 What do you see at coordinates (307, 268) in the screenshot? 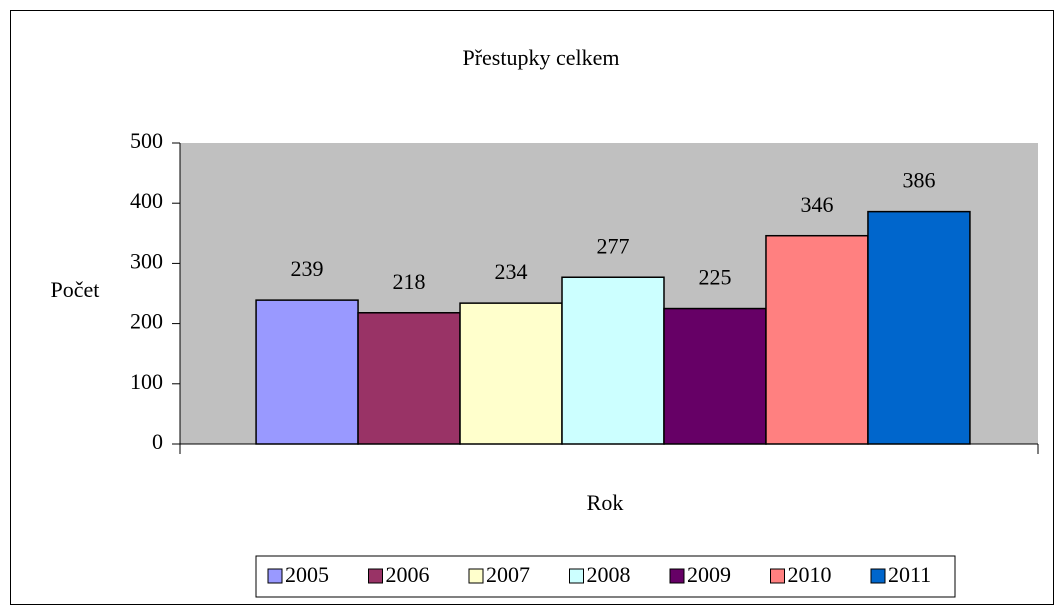
I see `data-label: 239` at bounding box center [307, 268].